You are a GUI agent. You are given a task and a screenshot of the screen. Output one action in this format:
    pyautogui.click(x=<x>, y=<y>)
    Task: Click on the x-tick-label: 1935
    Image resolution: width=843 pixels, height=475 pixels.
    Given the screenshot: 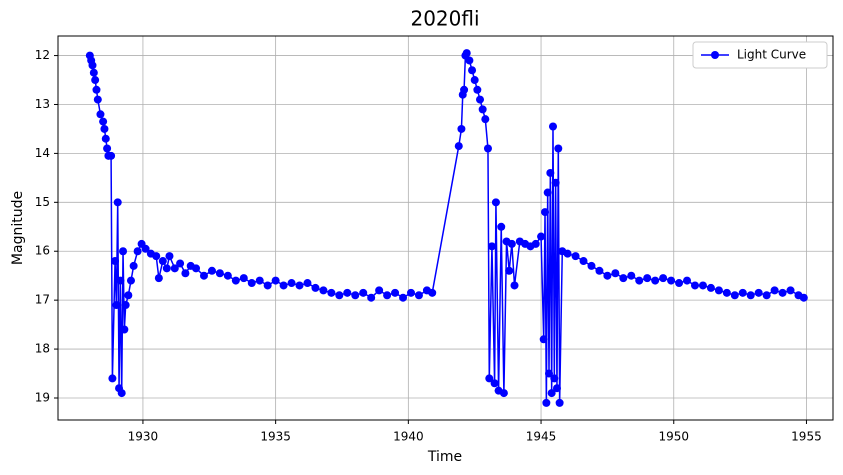 What is the action you would take?
    pyautogui.click(x=275, y=437)
    